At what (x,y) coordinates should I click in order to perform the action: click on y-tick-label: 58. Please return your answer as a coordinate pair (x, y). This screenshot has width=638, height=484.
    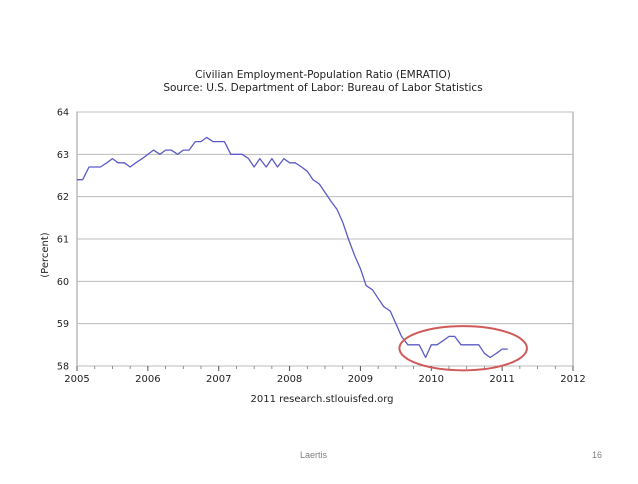
    Looking at the image, I should click on (63, 367).